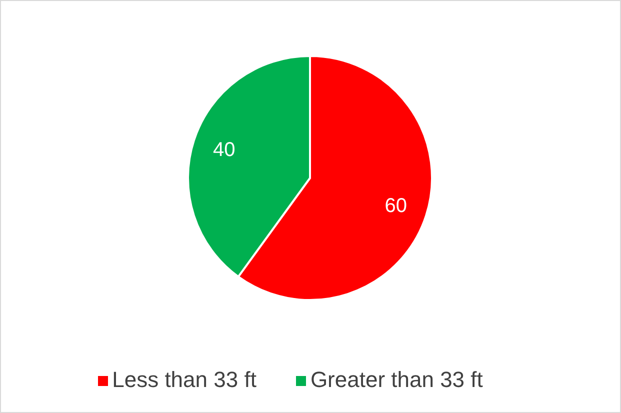 This screenshot has height=413, width=621. What do you see at coordinates (396, 379) in the screenshot?
I see `legend-label: Greater than 33 ft` at bounding box center [396, 379].